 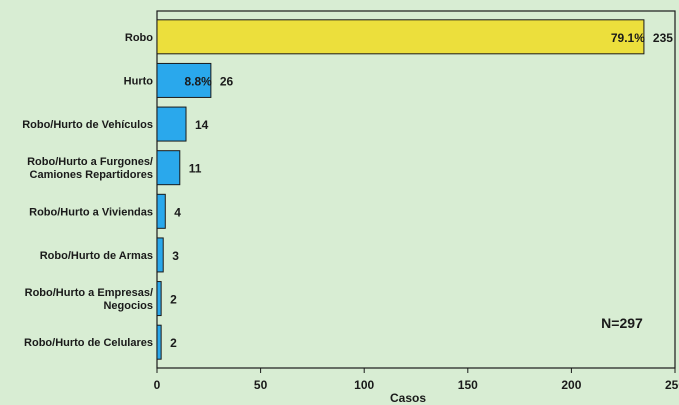 What do you see at coordinates (139, 38) in the screenshot?
I see `category-label: Robo` at bounding box center [139, 38].